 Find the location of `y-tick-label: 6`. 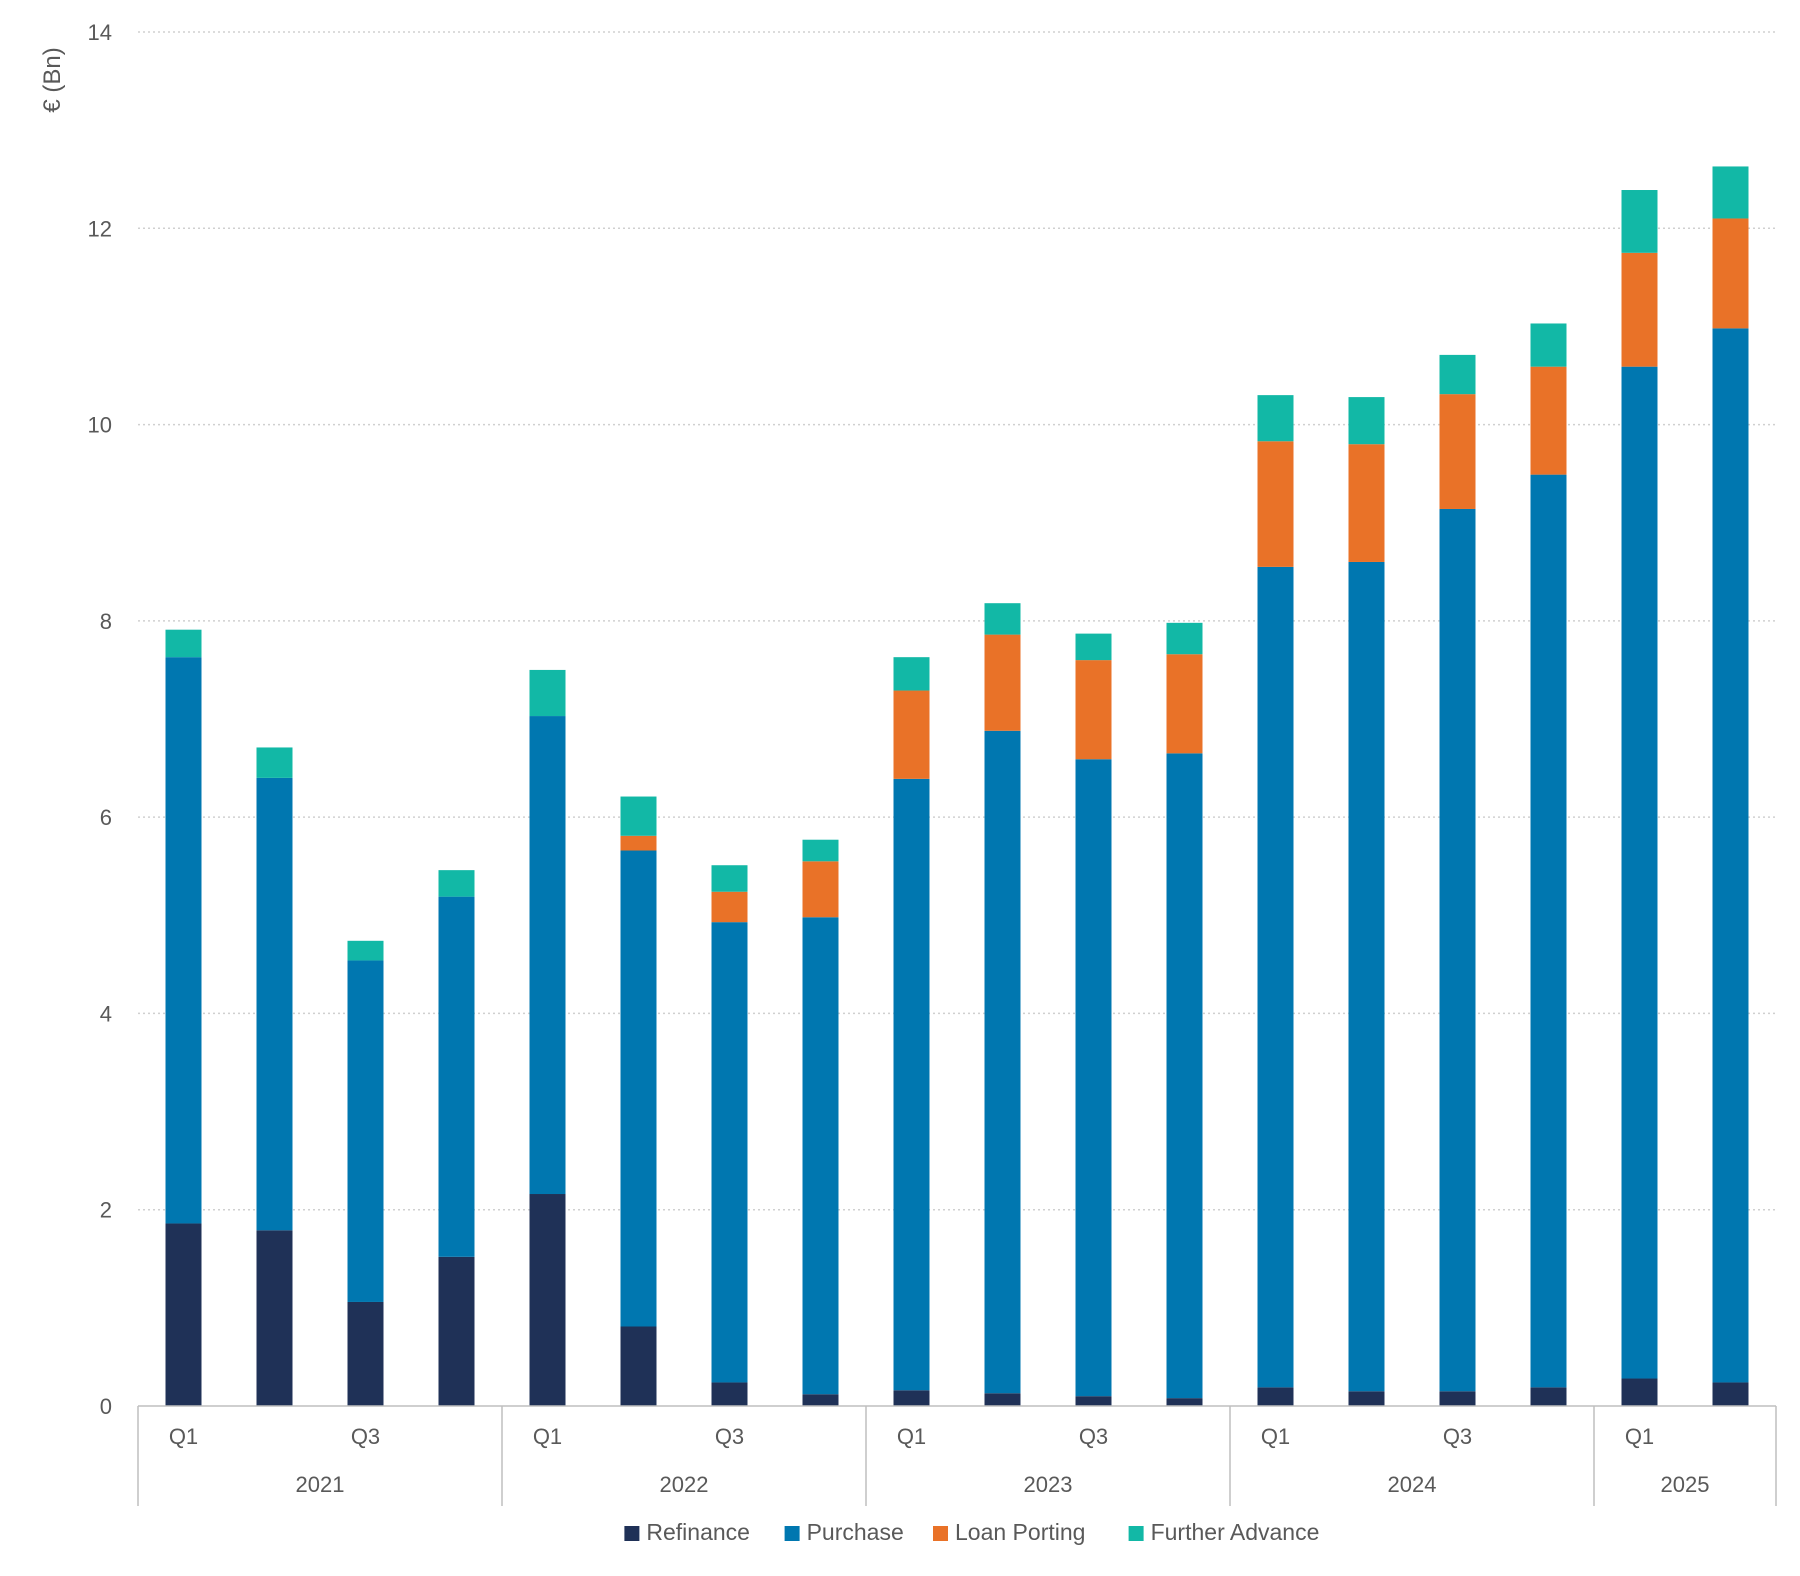

y-tick-label: 6 is located at coordinates (106, 817).